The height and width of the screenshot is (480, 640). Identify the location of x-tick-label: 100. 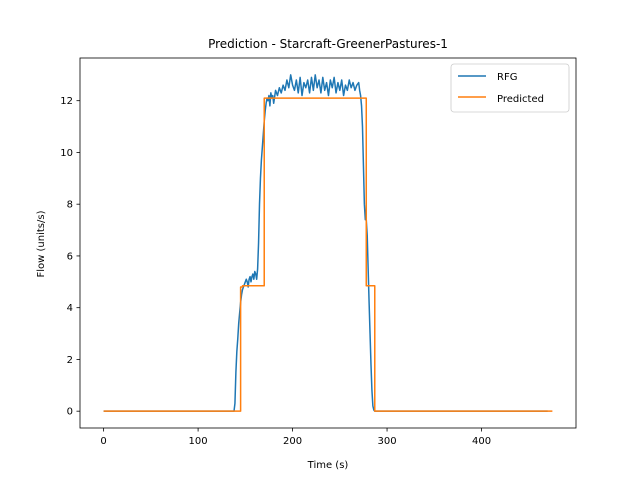
(198, 441).